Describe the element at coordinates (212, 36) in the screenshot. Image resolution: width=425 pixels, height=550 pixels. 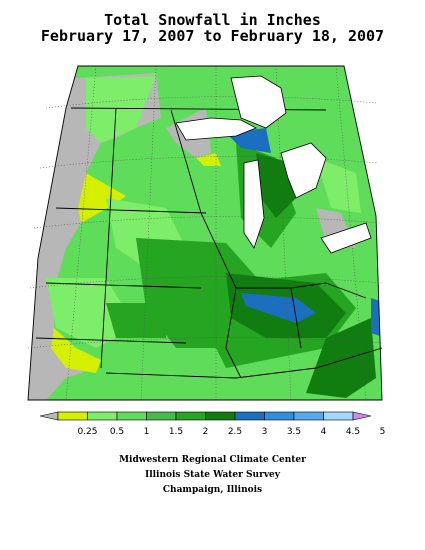
I see `map-subtitle-date-range: February 17, 2007 to February 18, 2007` at that location.